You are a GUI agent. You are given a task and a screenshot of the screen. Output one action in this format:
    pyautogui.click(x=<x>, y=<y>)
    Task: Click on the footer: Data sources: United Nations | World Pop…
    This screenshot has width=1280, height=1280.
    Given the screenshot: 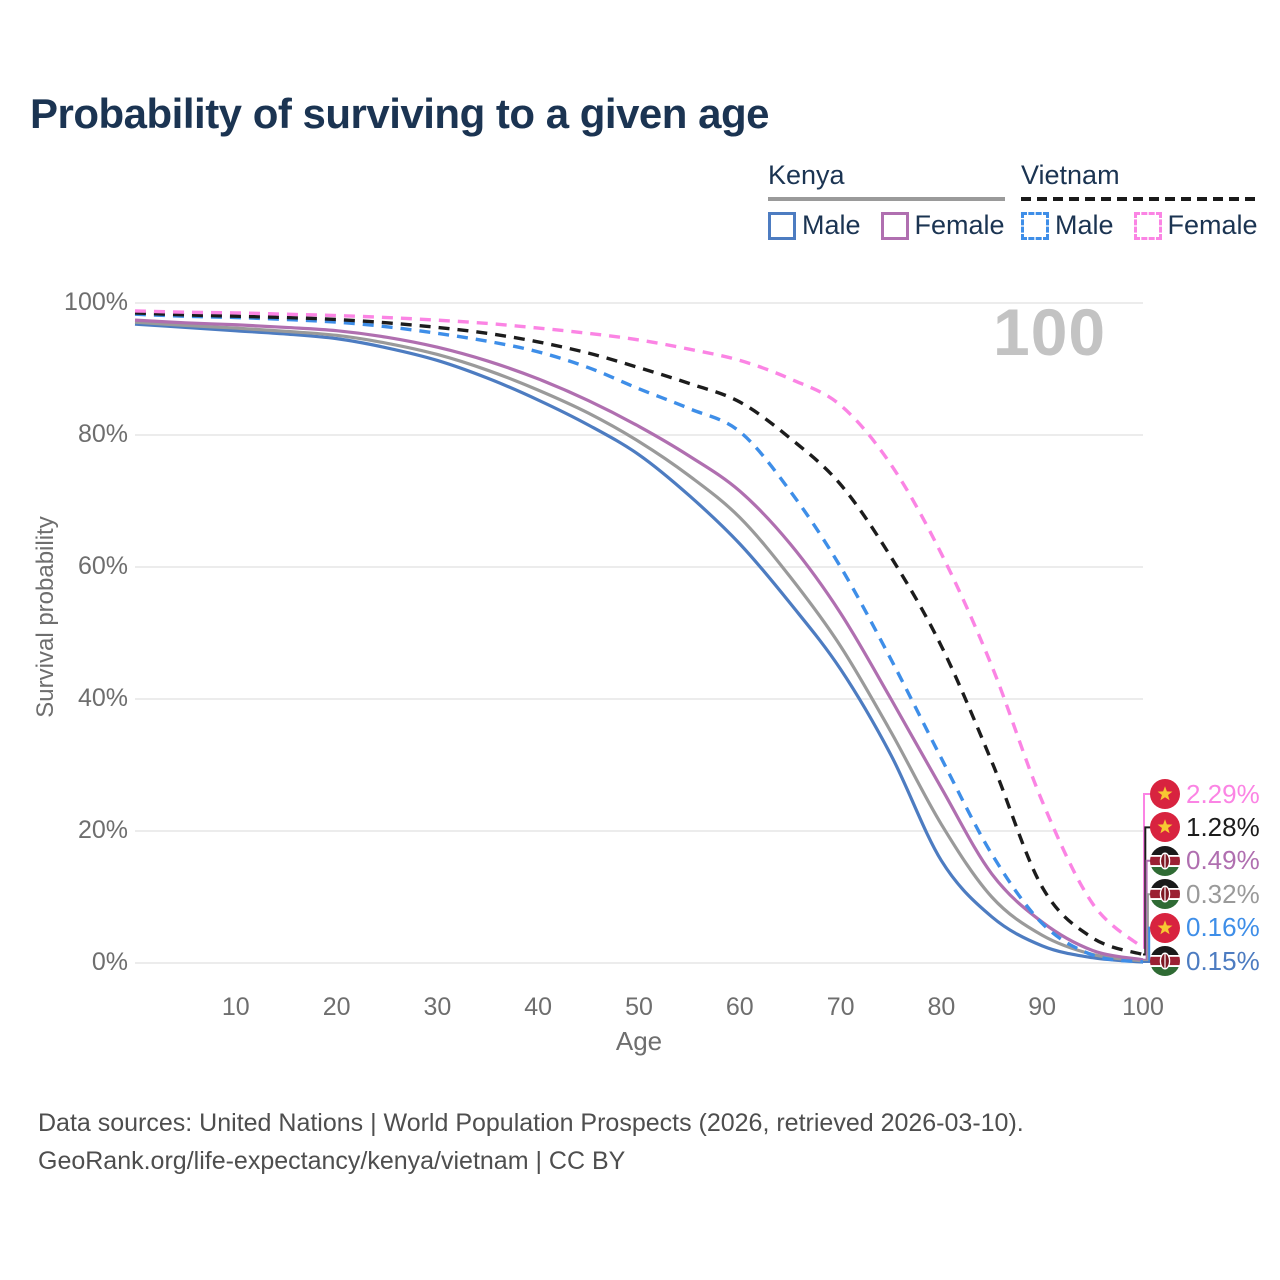 What is the action you would take?
    pyautogui.click(x=531, y=1142)
    